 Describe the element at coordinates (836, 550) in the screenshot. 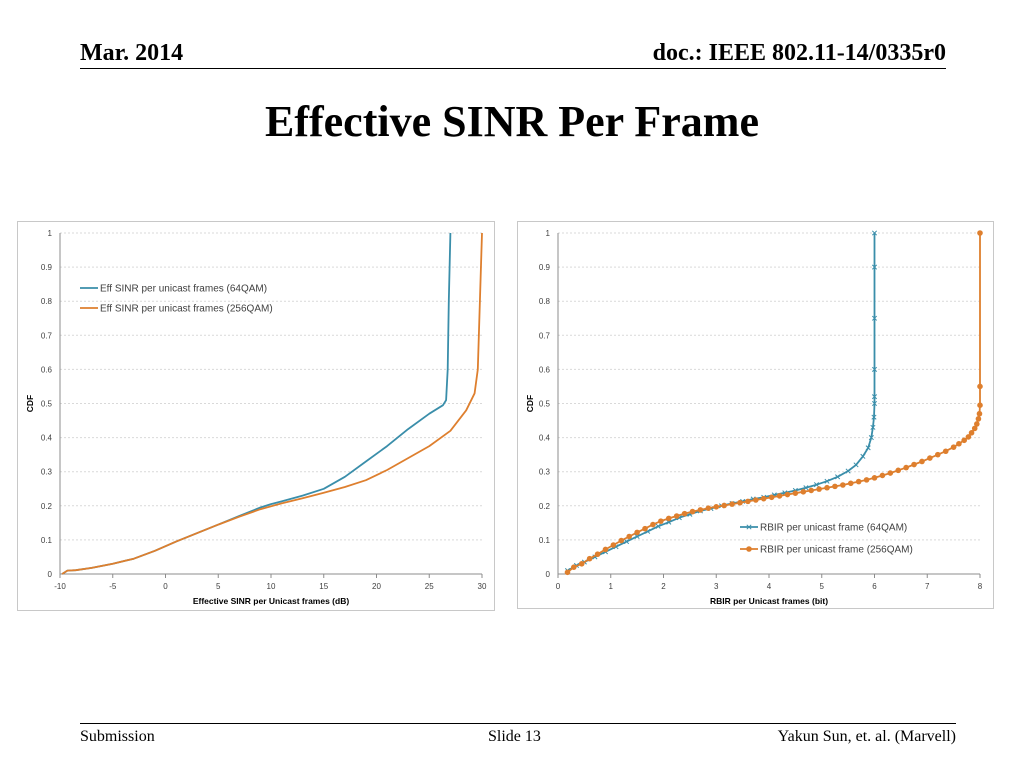

I see `legend-label-2: RBIR per unicast frame (256QAM)` at that location.